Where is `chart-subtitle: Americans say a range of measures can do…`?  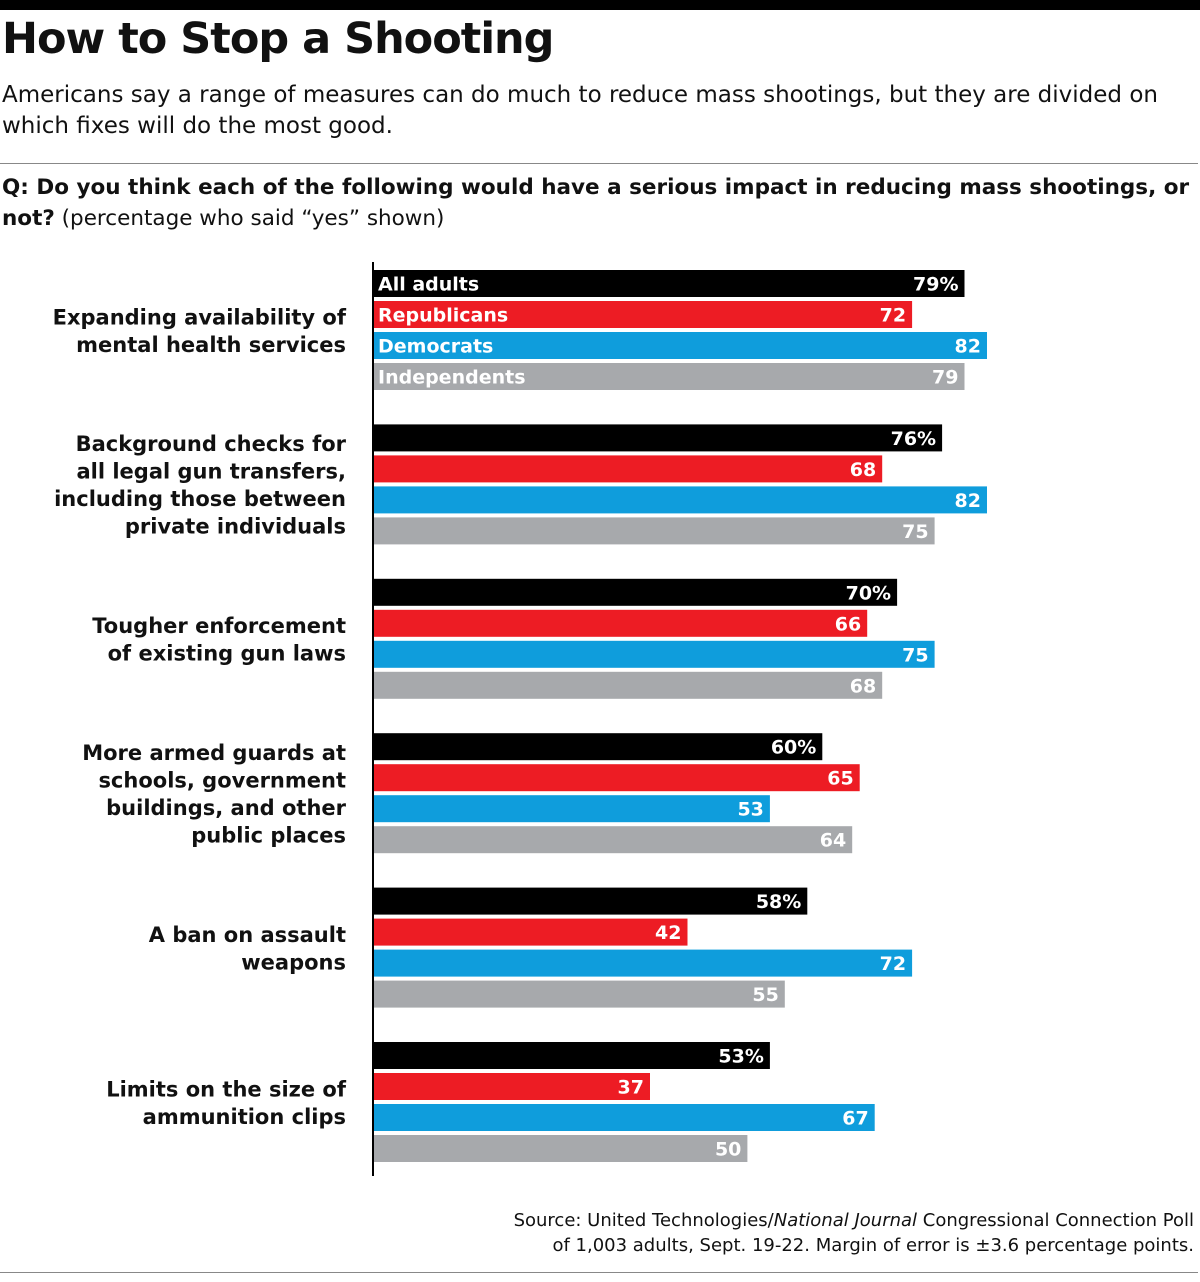
chart-subtitle: Americans say a range of measures can do… is located at coordinates (580, 110).